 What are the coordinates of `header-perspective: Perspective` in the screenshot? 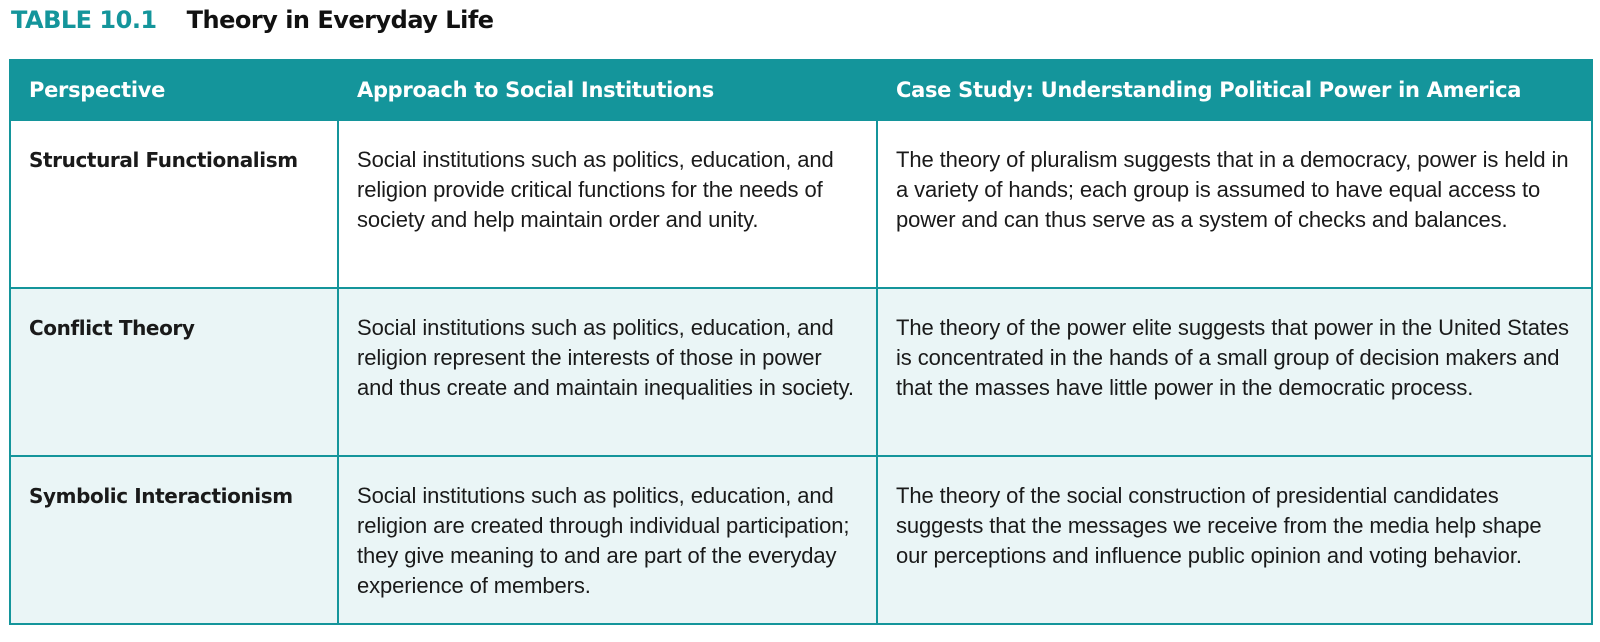 It's located at (174, 90).